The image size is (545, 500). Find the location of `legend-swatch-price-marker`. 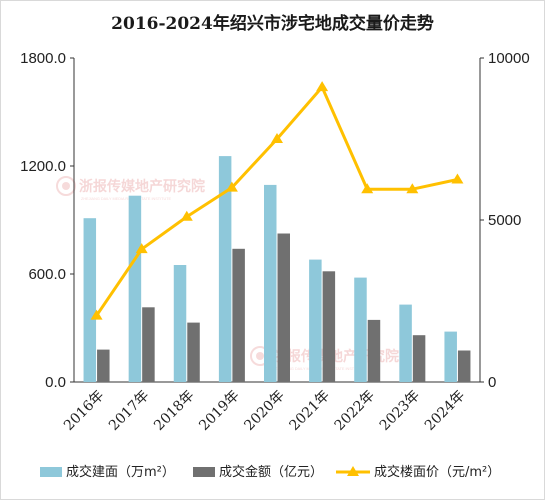

legend-swatch-price-marker is located at coordinates (353, 471).